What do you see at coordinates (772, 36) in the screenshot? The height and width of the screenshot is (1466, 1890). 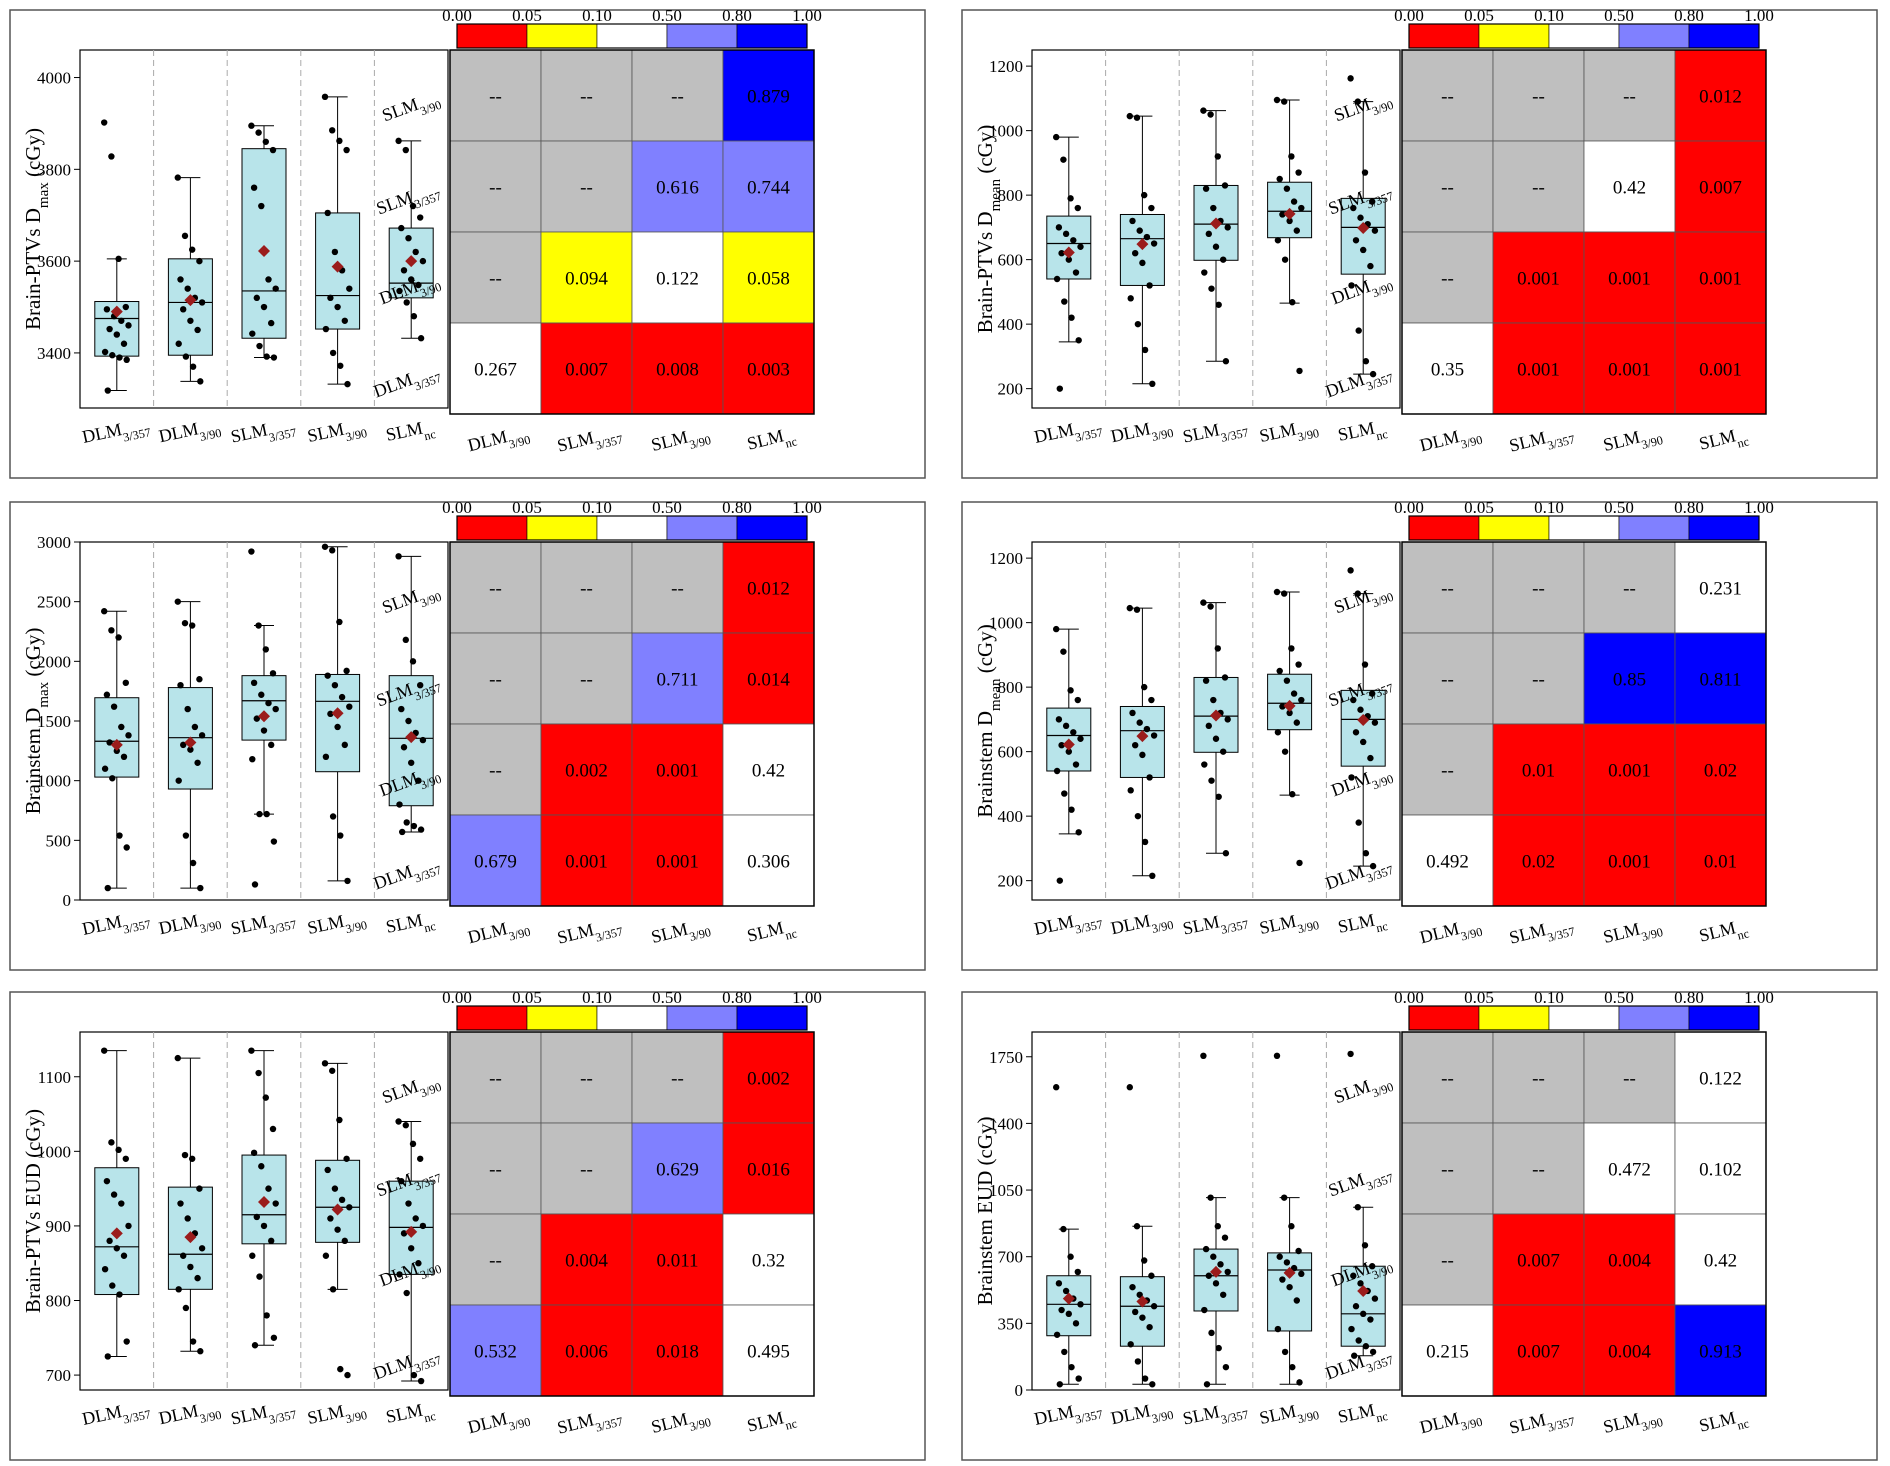 I see `colorbar-bin-blue` at bounding box center [772, 36].